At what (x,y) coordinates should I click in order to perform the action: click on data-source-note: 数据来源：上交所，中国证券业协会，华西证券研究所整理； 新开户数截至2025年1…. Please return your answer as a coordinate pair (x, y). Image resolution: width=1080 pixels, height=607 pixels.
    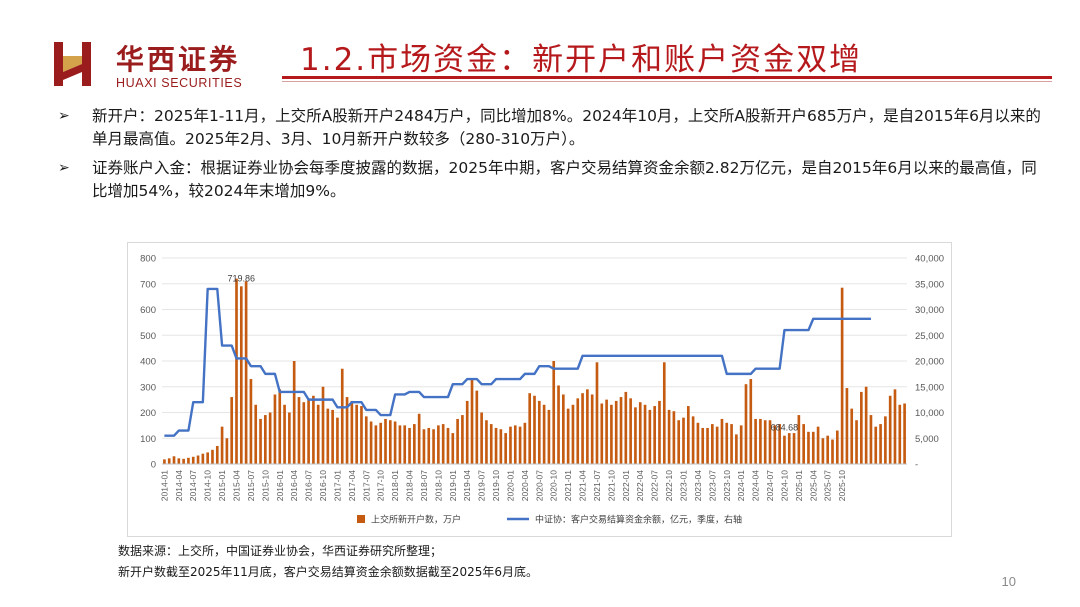
    Looking at the image, I should click on (328, 562).